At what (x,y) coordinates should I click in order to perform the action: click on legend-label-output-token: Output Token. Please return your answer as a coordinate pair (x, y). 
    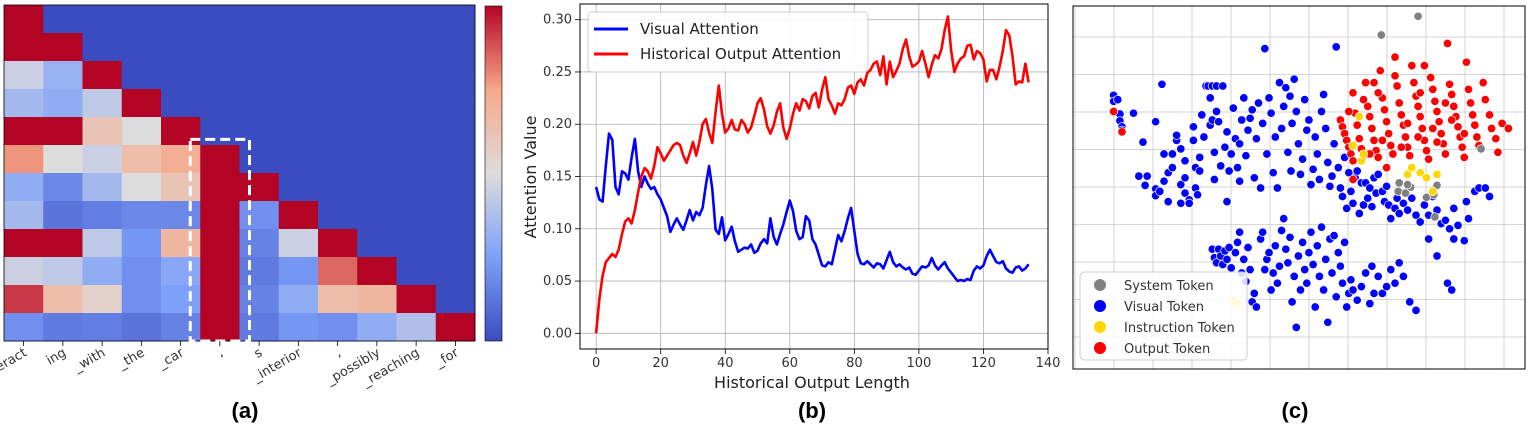
    Looking at the image, I should click on (1167, 349).